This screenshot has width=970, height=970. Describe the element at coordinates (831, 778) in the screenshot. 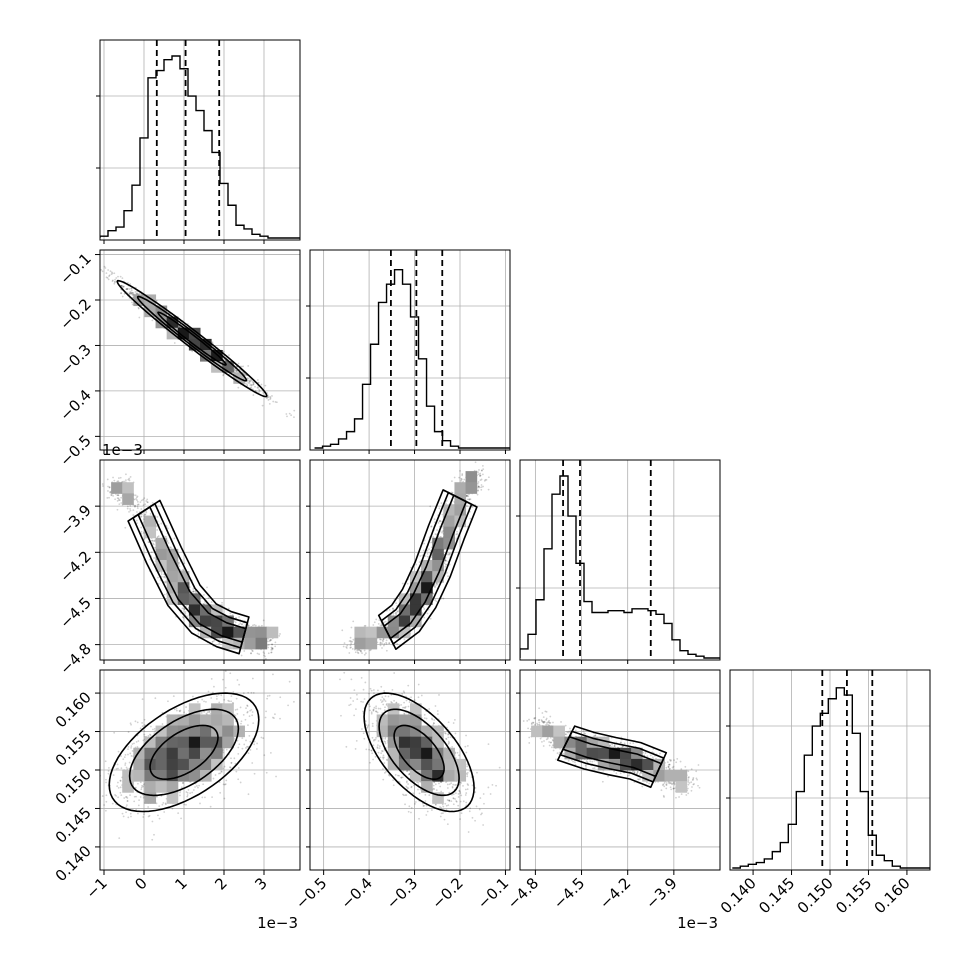

I see `histogram-step` at that location.